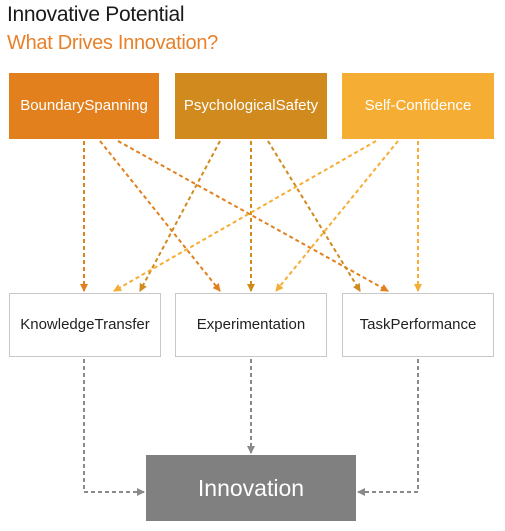  I want to click on mediator-experimentation: Experimentation, so click(251, 325).